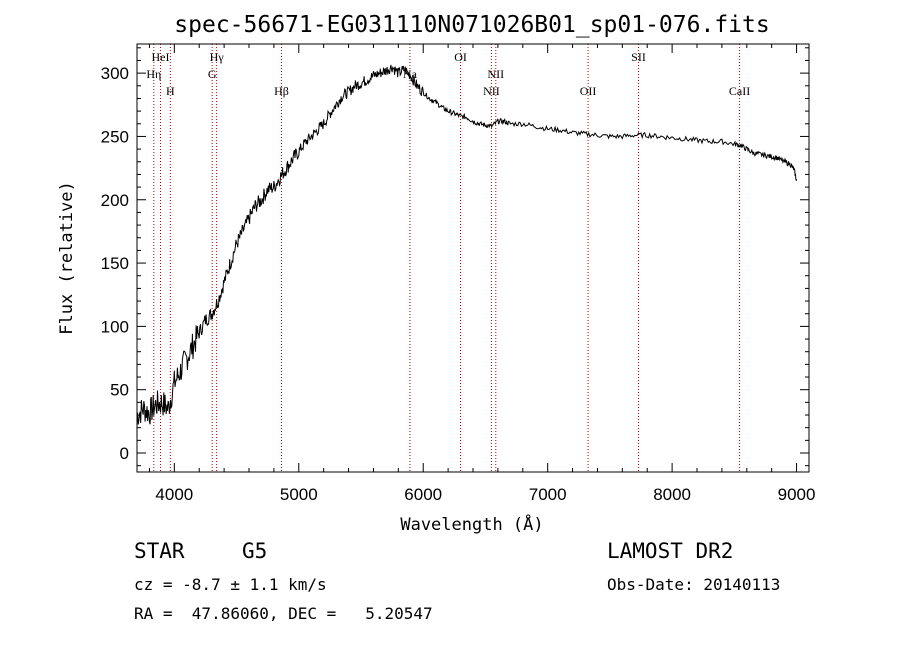 The height and width of the screenshot is (649, 900). Describe the element at coordinates (174, 494) in the screenshot. I see `x-tick-label: 4000` at that location.